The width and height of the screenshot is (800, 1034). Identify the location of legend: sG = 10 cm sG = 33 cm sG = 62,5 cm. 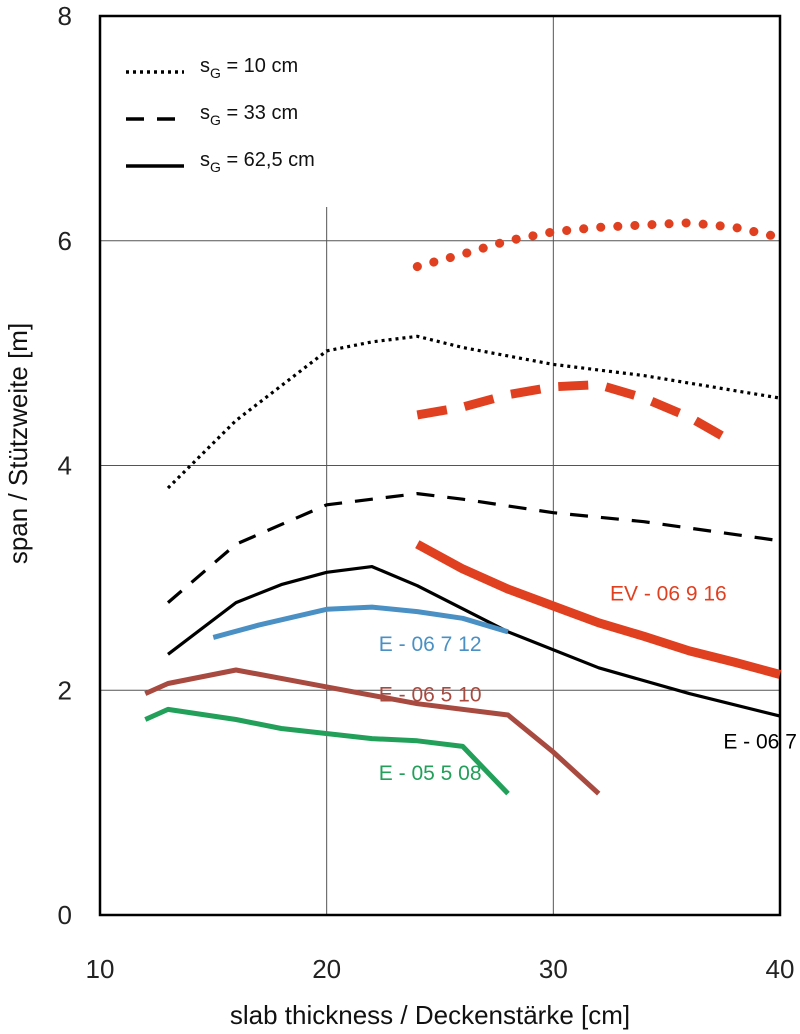
(220, 115).